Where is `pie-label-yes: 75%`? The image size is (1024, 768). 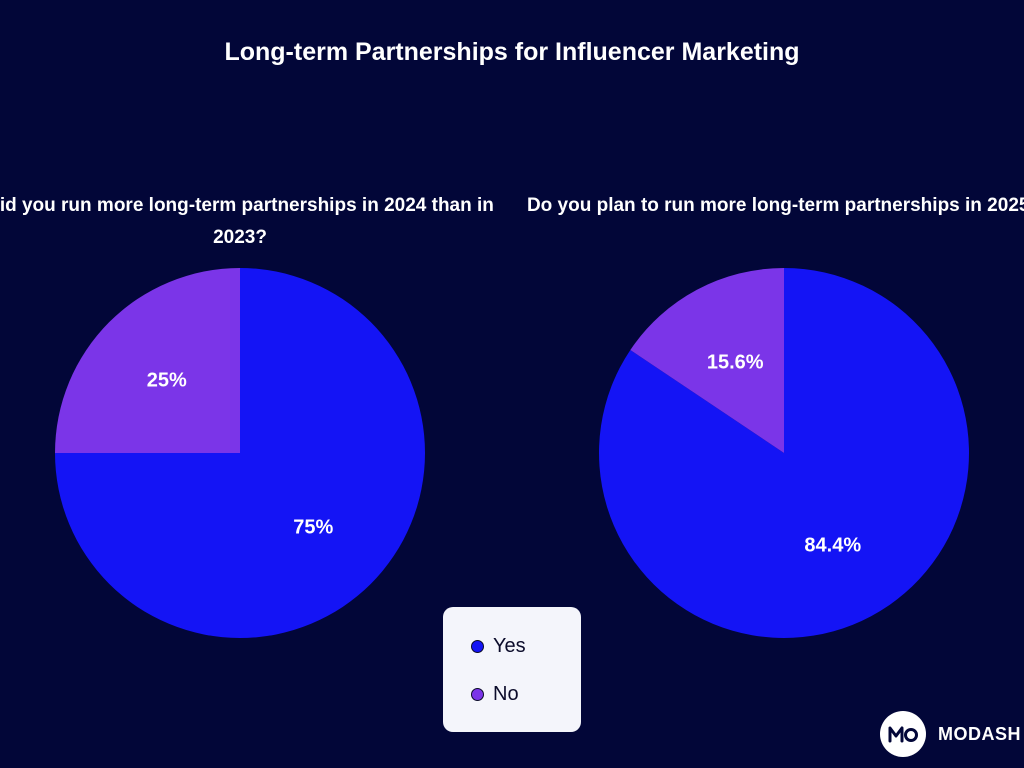
pie-label-yes: 75% is located at coordinates (313, 527).